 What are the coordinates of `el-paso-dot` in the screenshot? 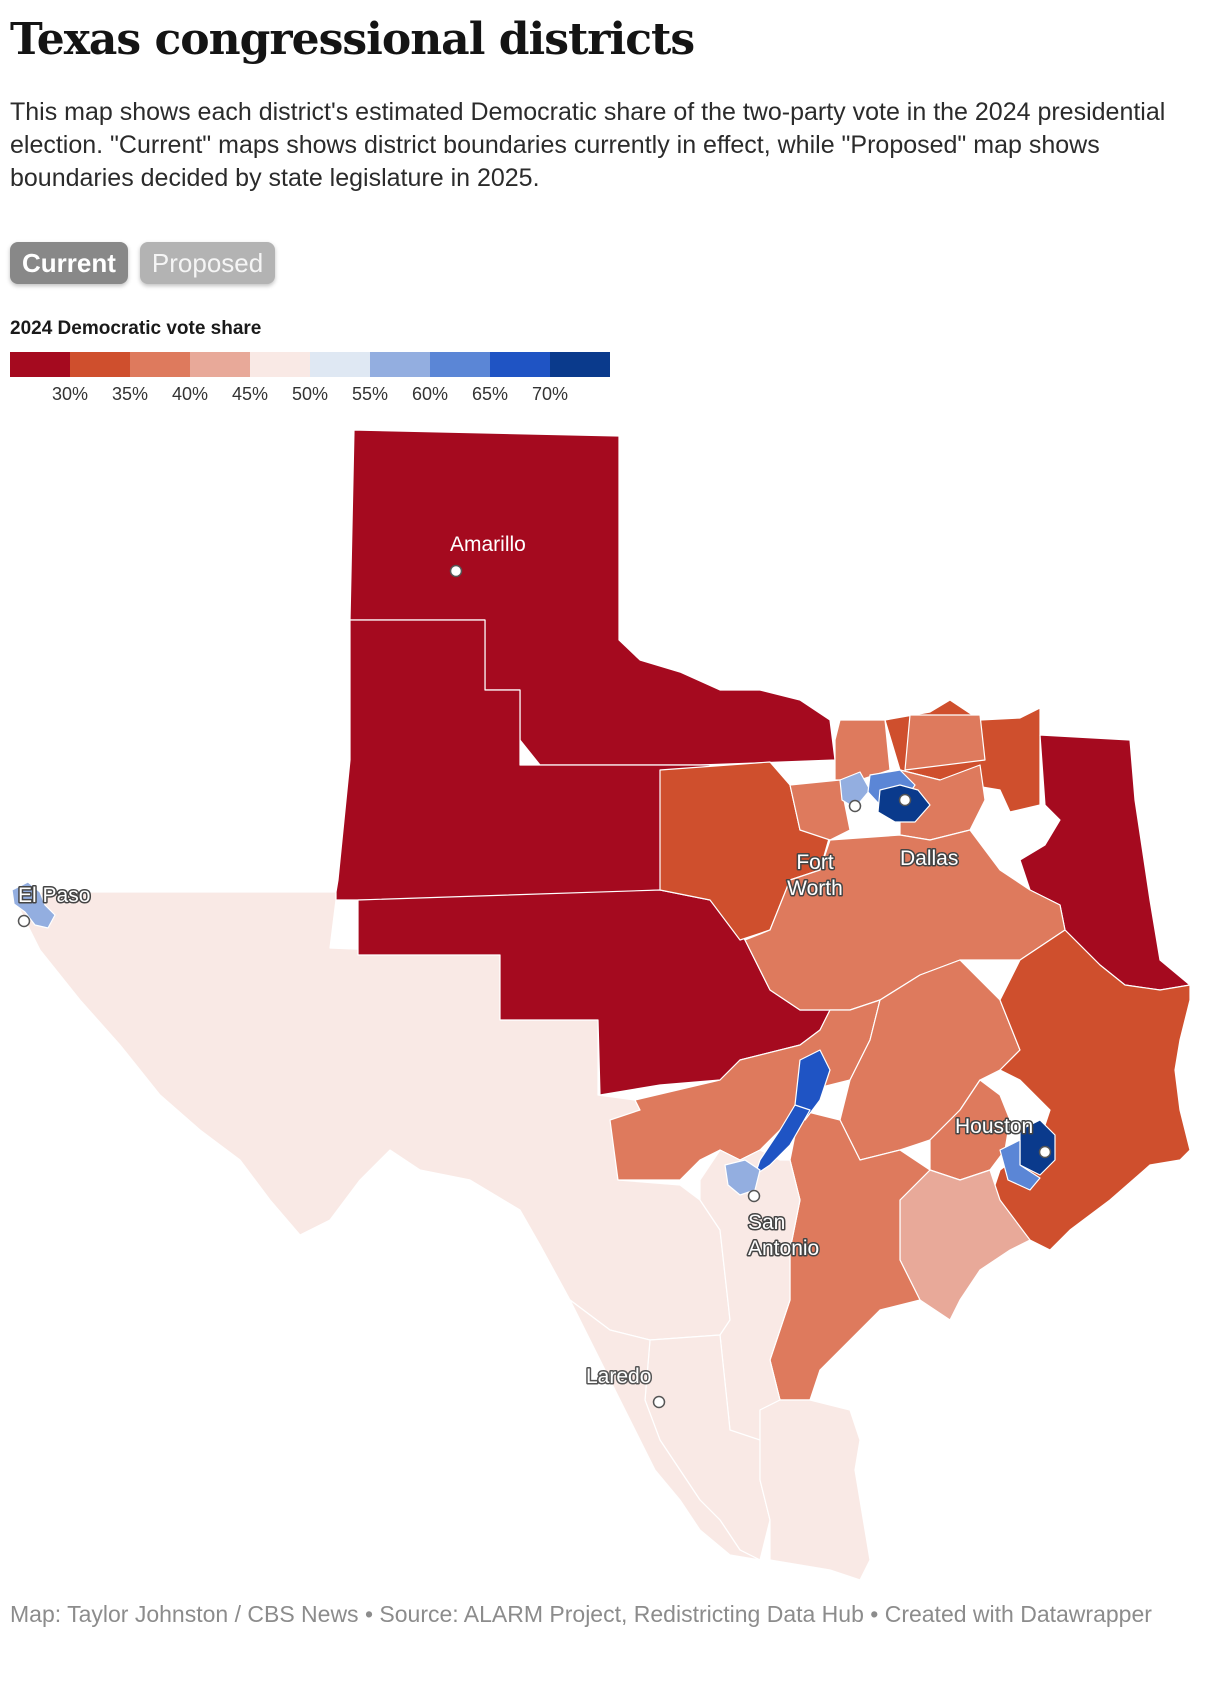 It's located at (24, 921).